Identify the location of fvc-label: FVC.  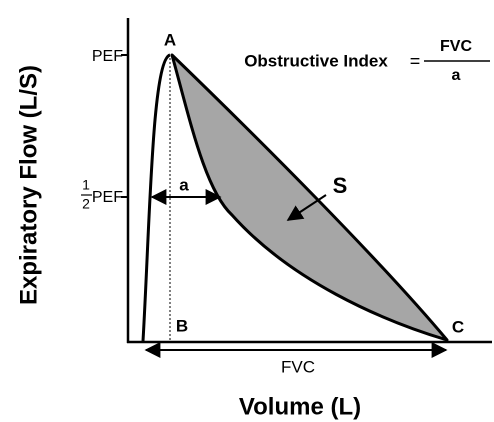
(298, 366).